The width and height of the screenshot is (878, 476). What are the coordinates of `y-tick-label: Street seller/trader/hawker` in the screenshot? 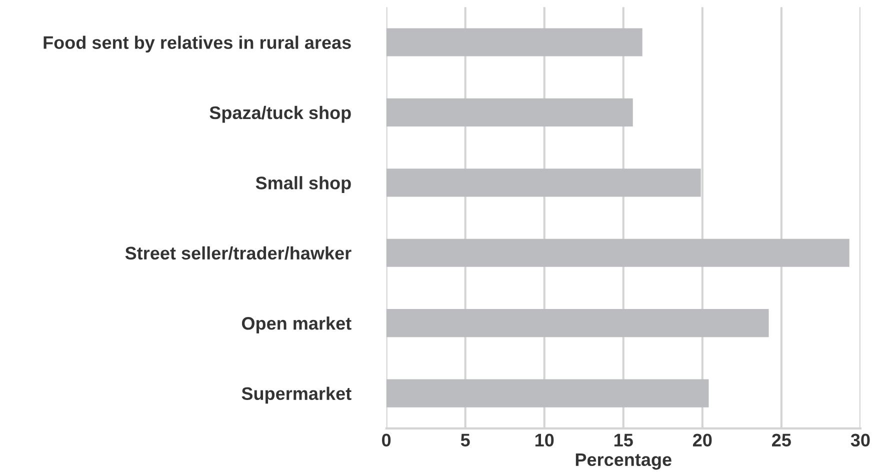 It's located at (238, 253).